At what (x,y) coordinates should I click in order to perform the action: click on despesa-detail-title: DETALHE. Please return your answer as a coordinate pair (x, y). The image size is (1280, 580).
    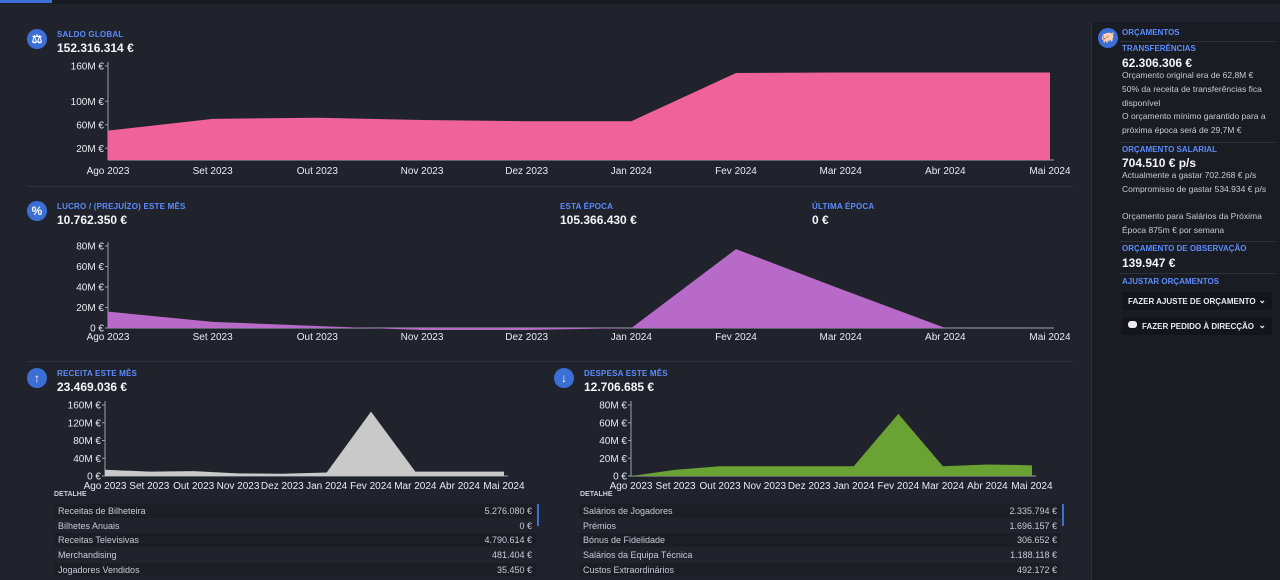
    Looking at the image, I should click on (596, 494).